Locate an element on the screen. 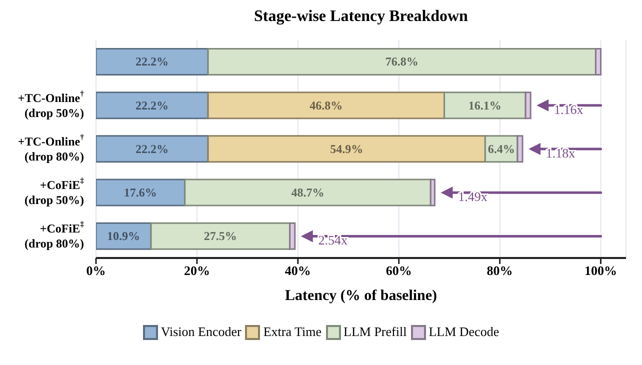 The image size is (642, 365). chart-title: Stage-wise Latency Breakdown is located at coordinates (361, 17).